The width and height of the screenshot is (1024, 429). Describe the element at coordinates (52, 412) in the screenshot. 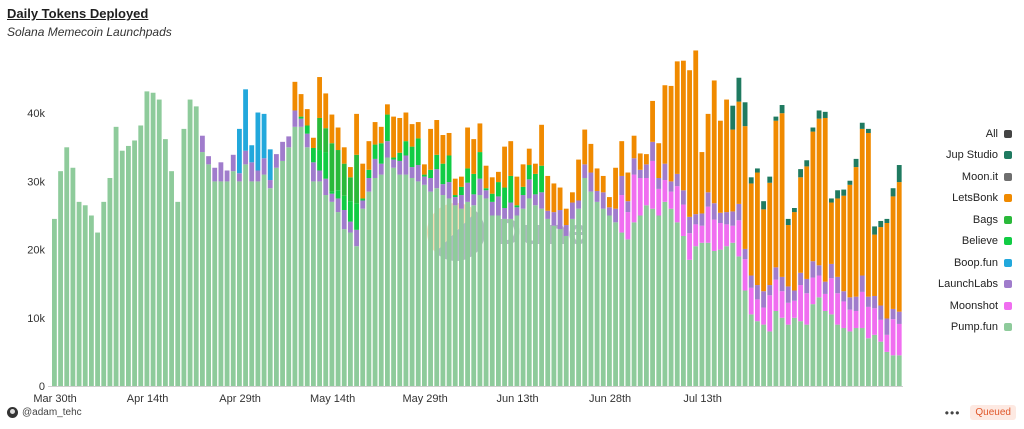

I see `author-name: @adam_tehc` at that location.